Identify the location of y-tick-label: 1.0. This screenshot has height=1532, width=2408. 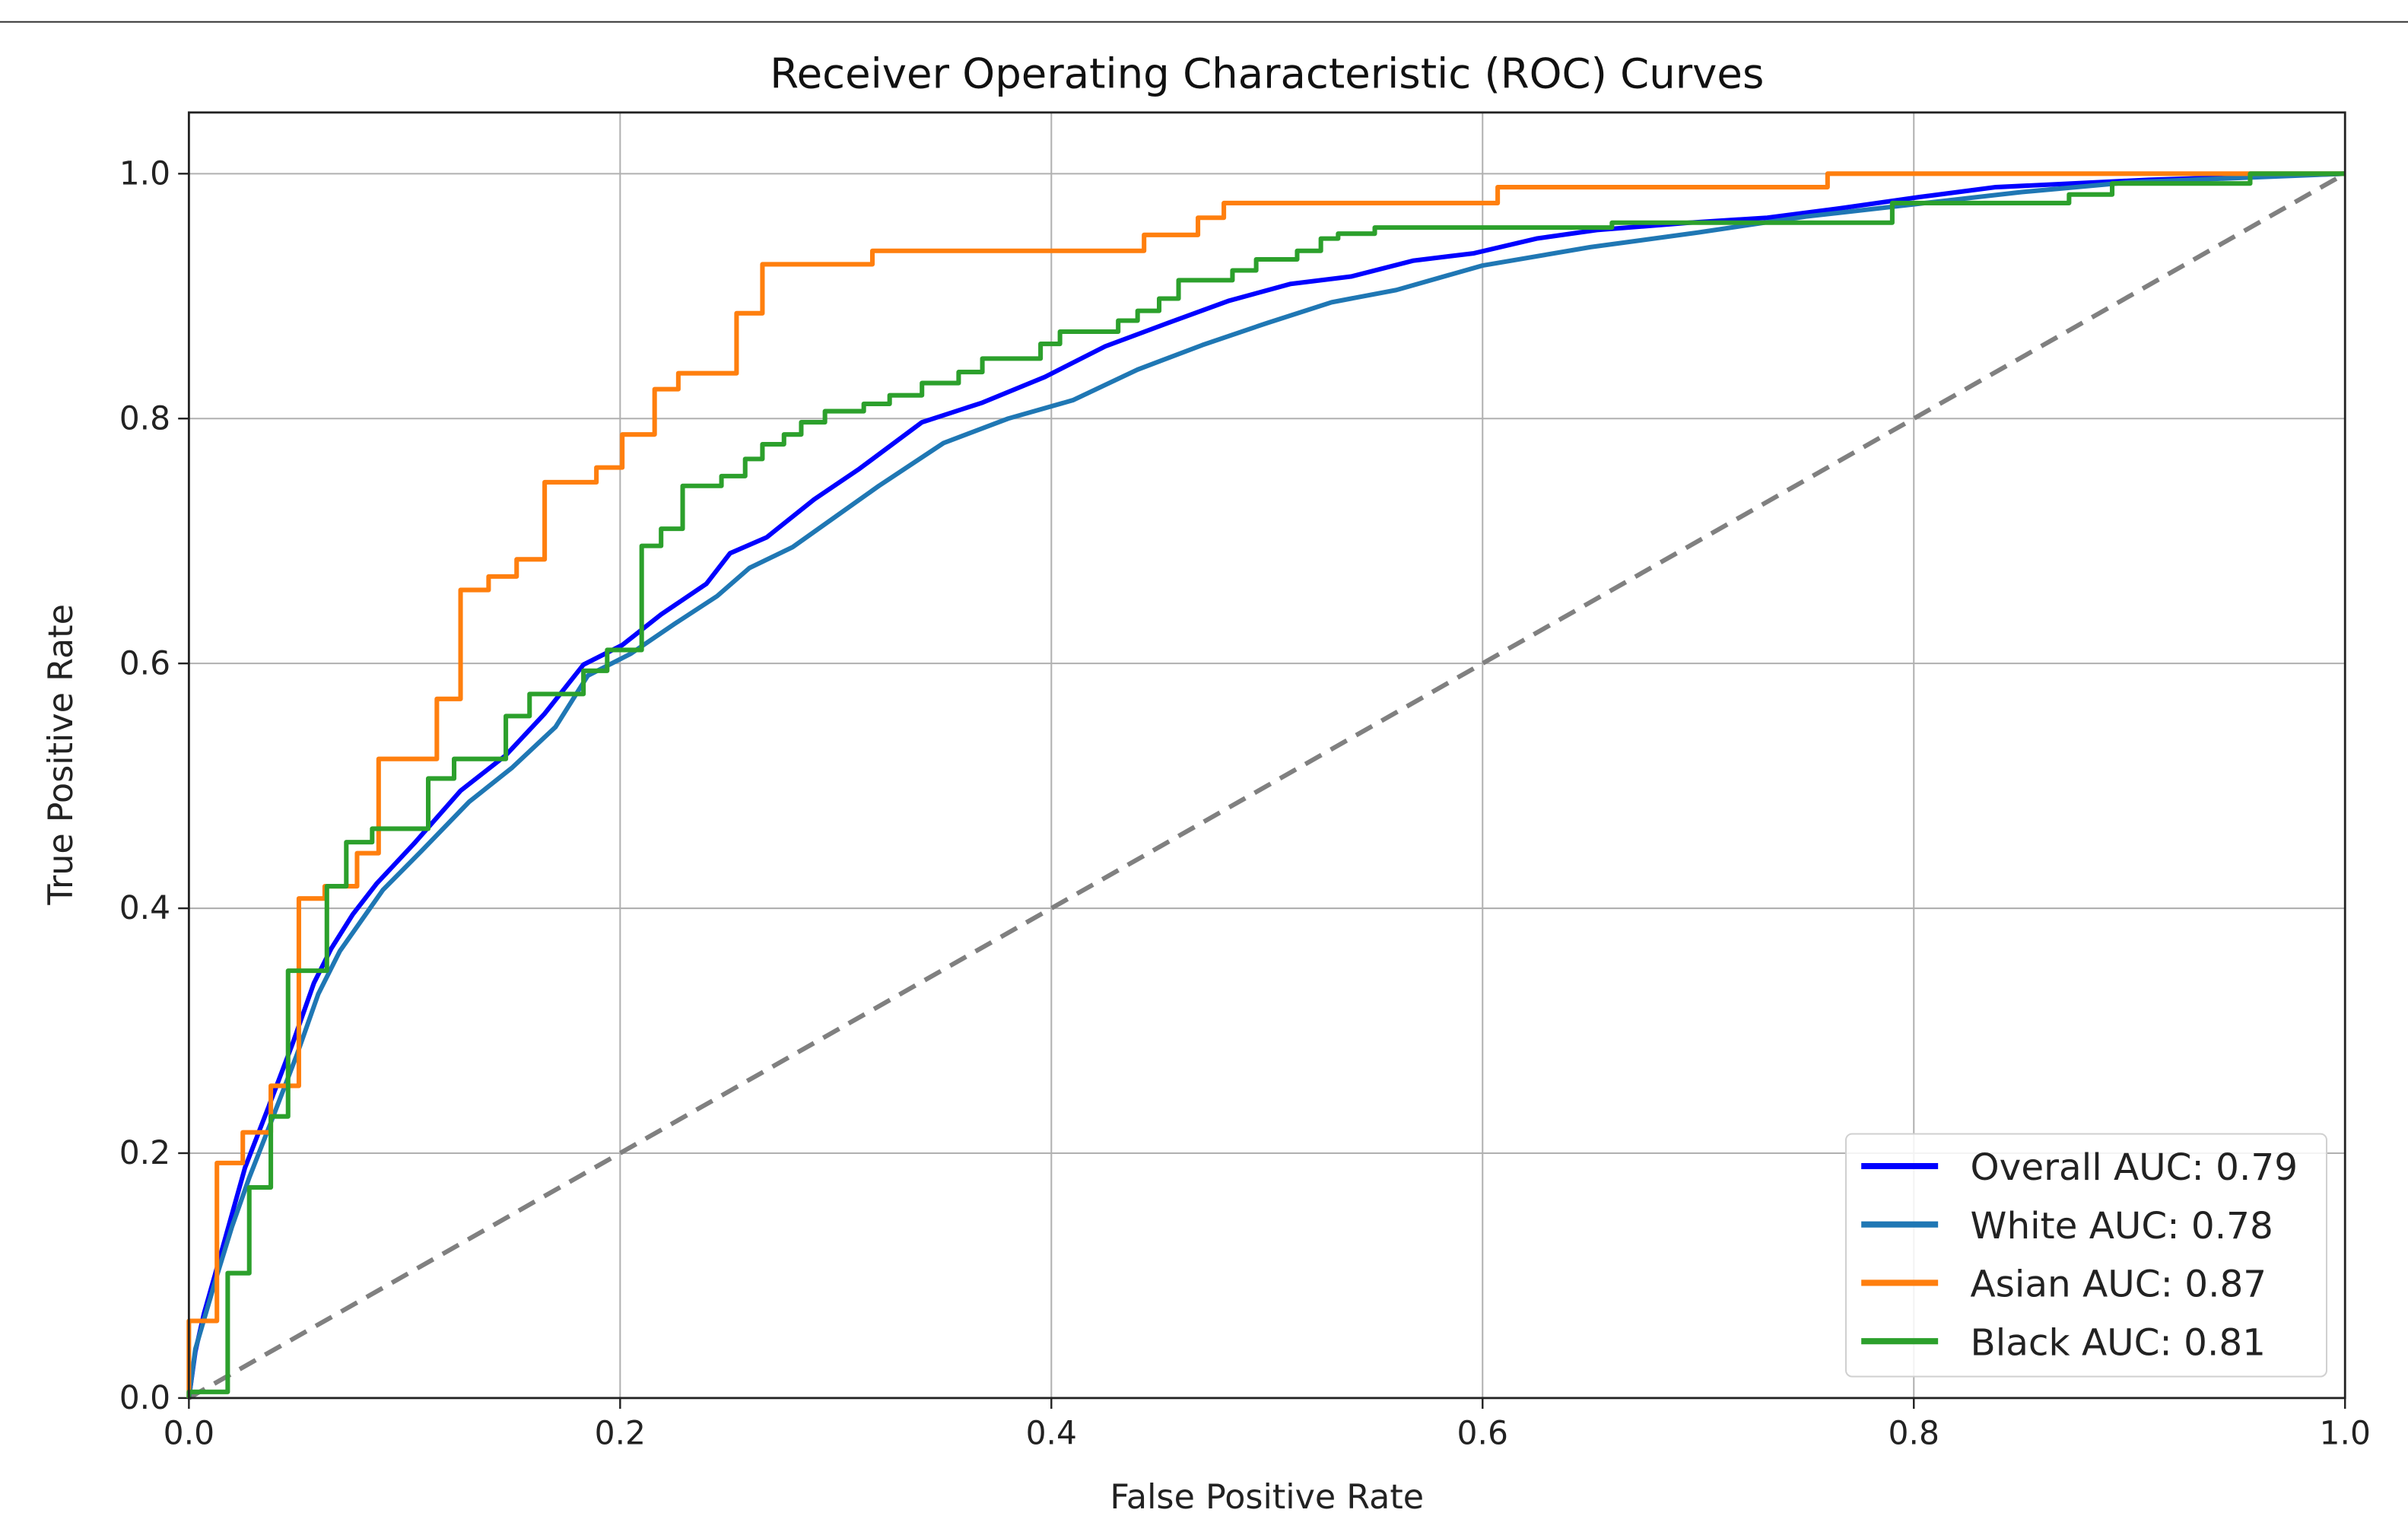
(144, 173).